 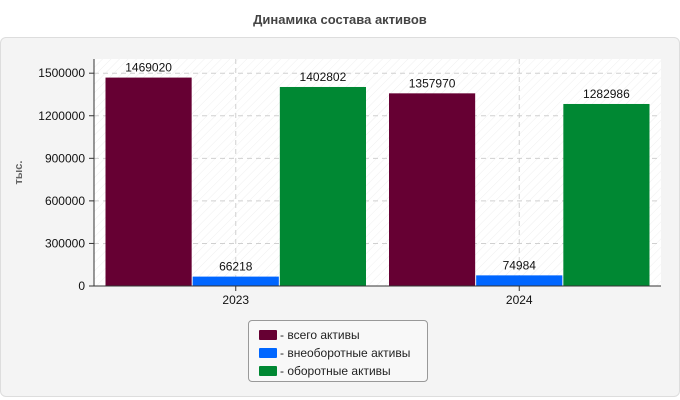 What do you see at coordinates (19, 173) in the screenshot?
I see `y-axis-label: тыс.` at bounding box center [19, 173].